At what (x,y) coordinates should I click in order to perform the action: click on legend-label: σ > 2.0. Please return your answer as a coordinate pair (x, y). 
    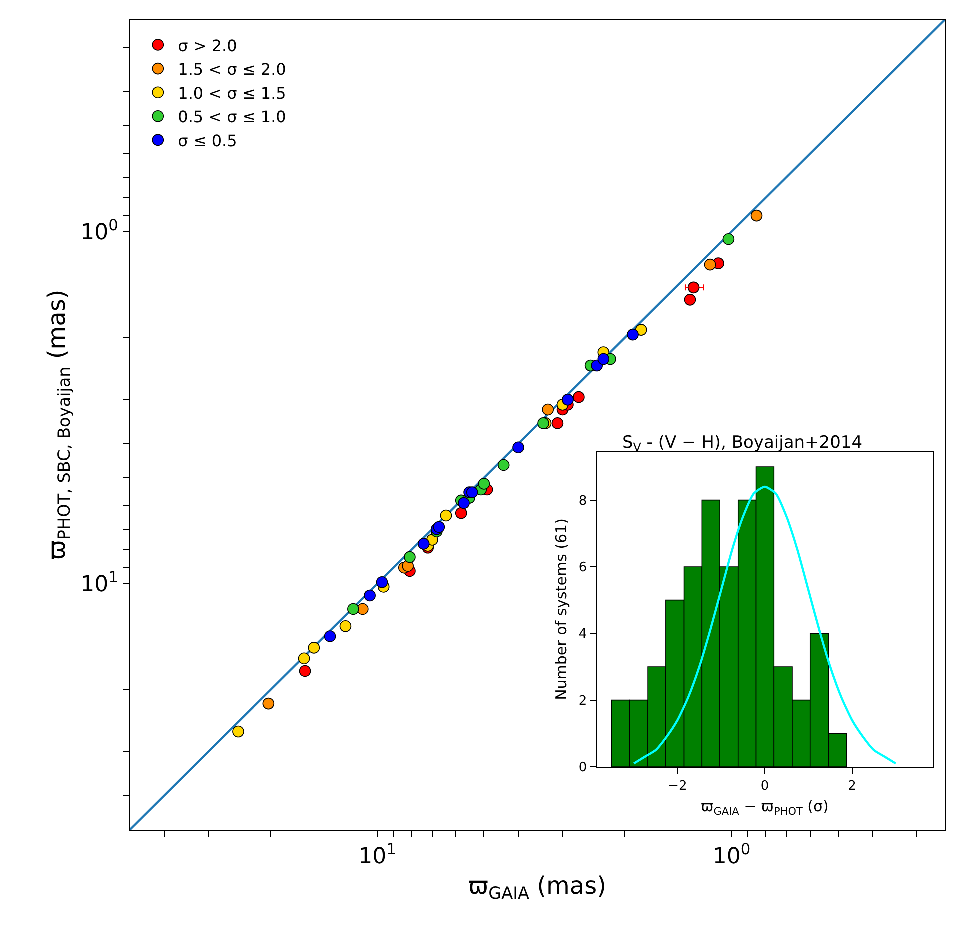
    Looking at the image, I should click on (208, 46).